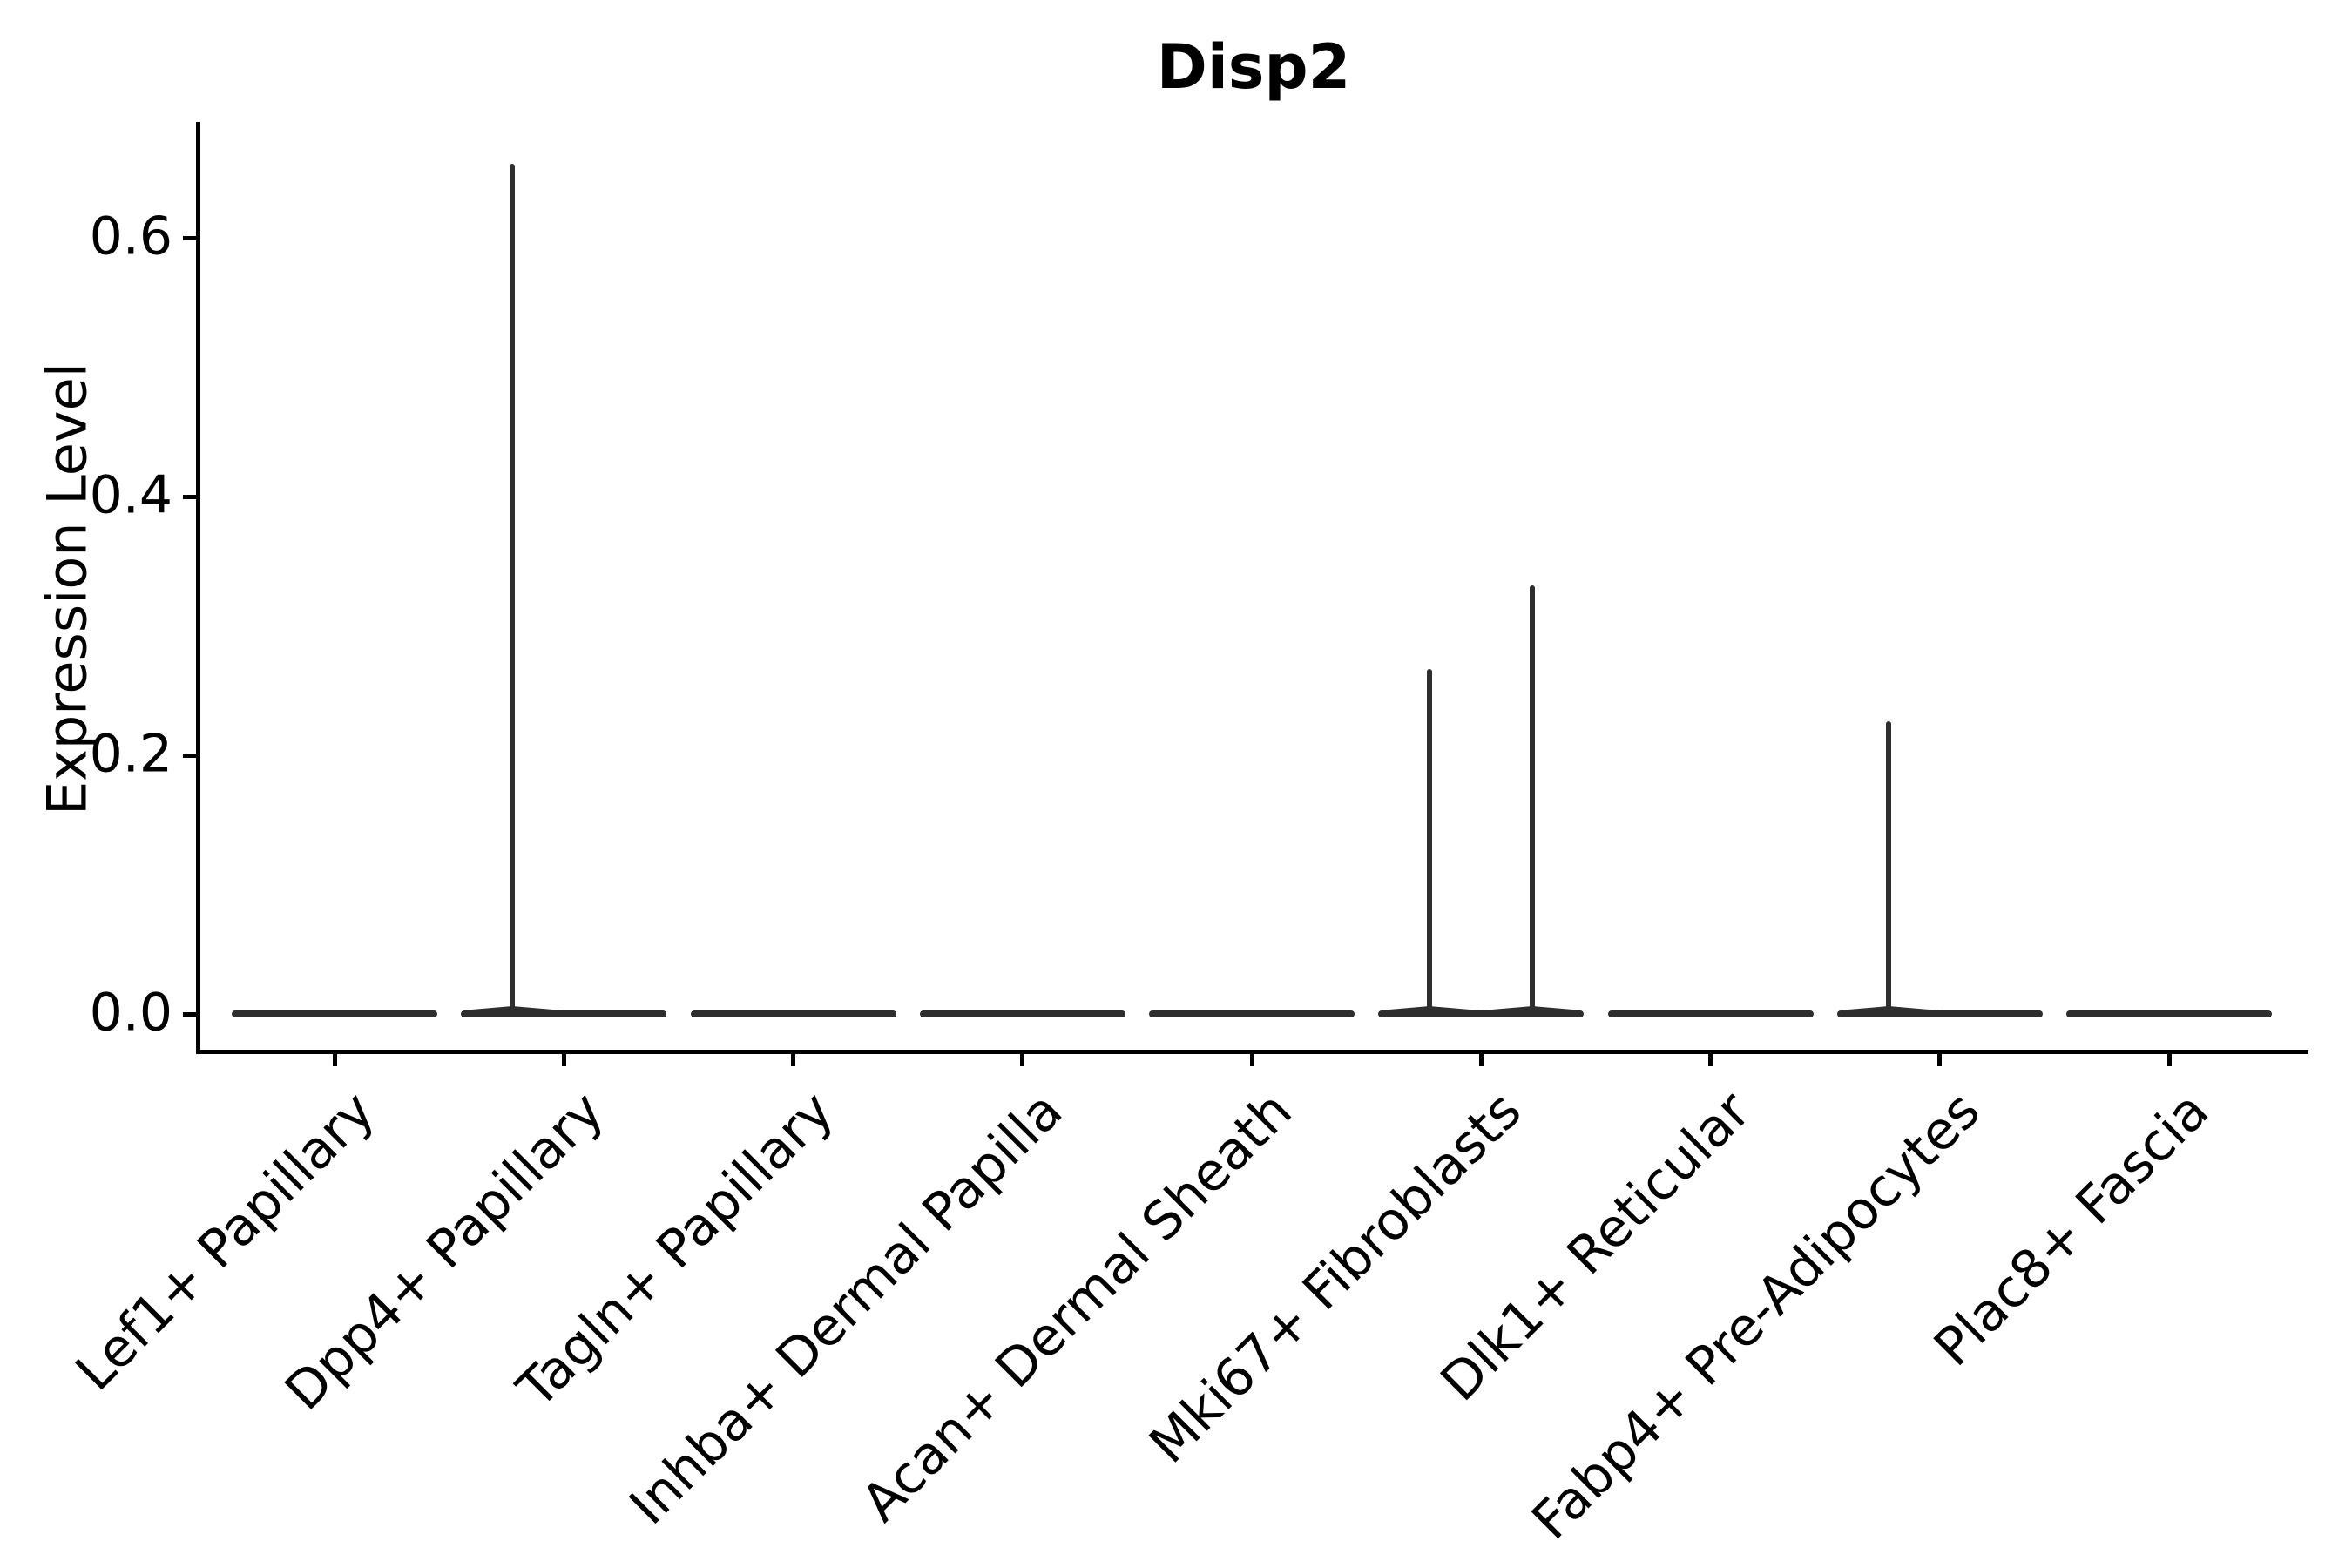 Image resolution: width=2352 pixels, height=1568 pixels. I want to click on y-tick-label: 0.6, so click(130, 236).